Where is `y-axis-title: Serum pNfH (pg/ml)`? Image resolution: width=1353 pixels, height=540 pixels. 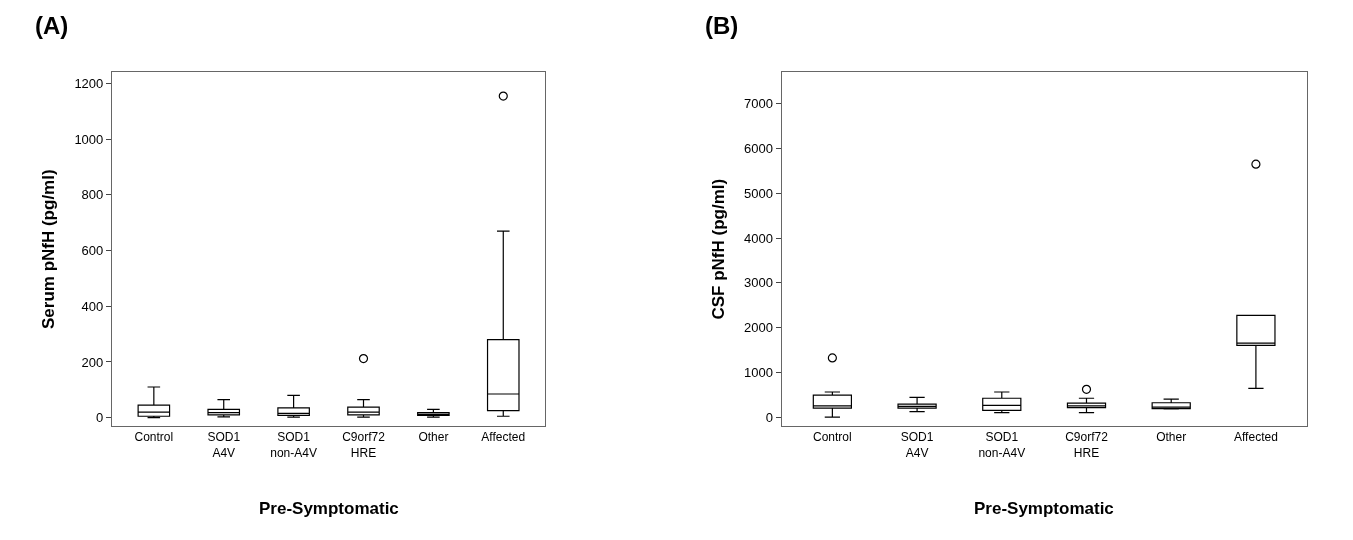
y-axis-title: Serum pNfH (pg/ml) is located at coordinates (48, 249).